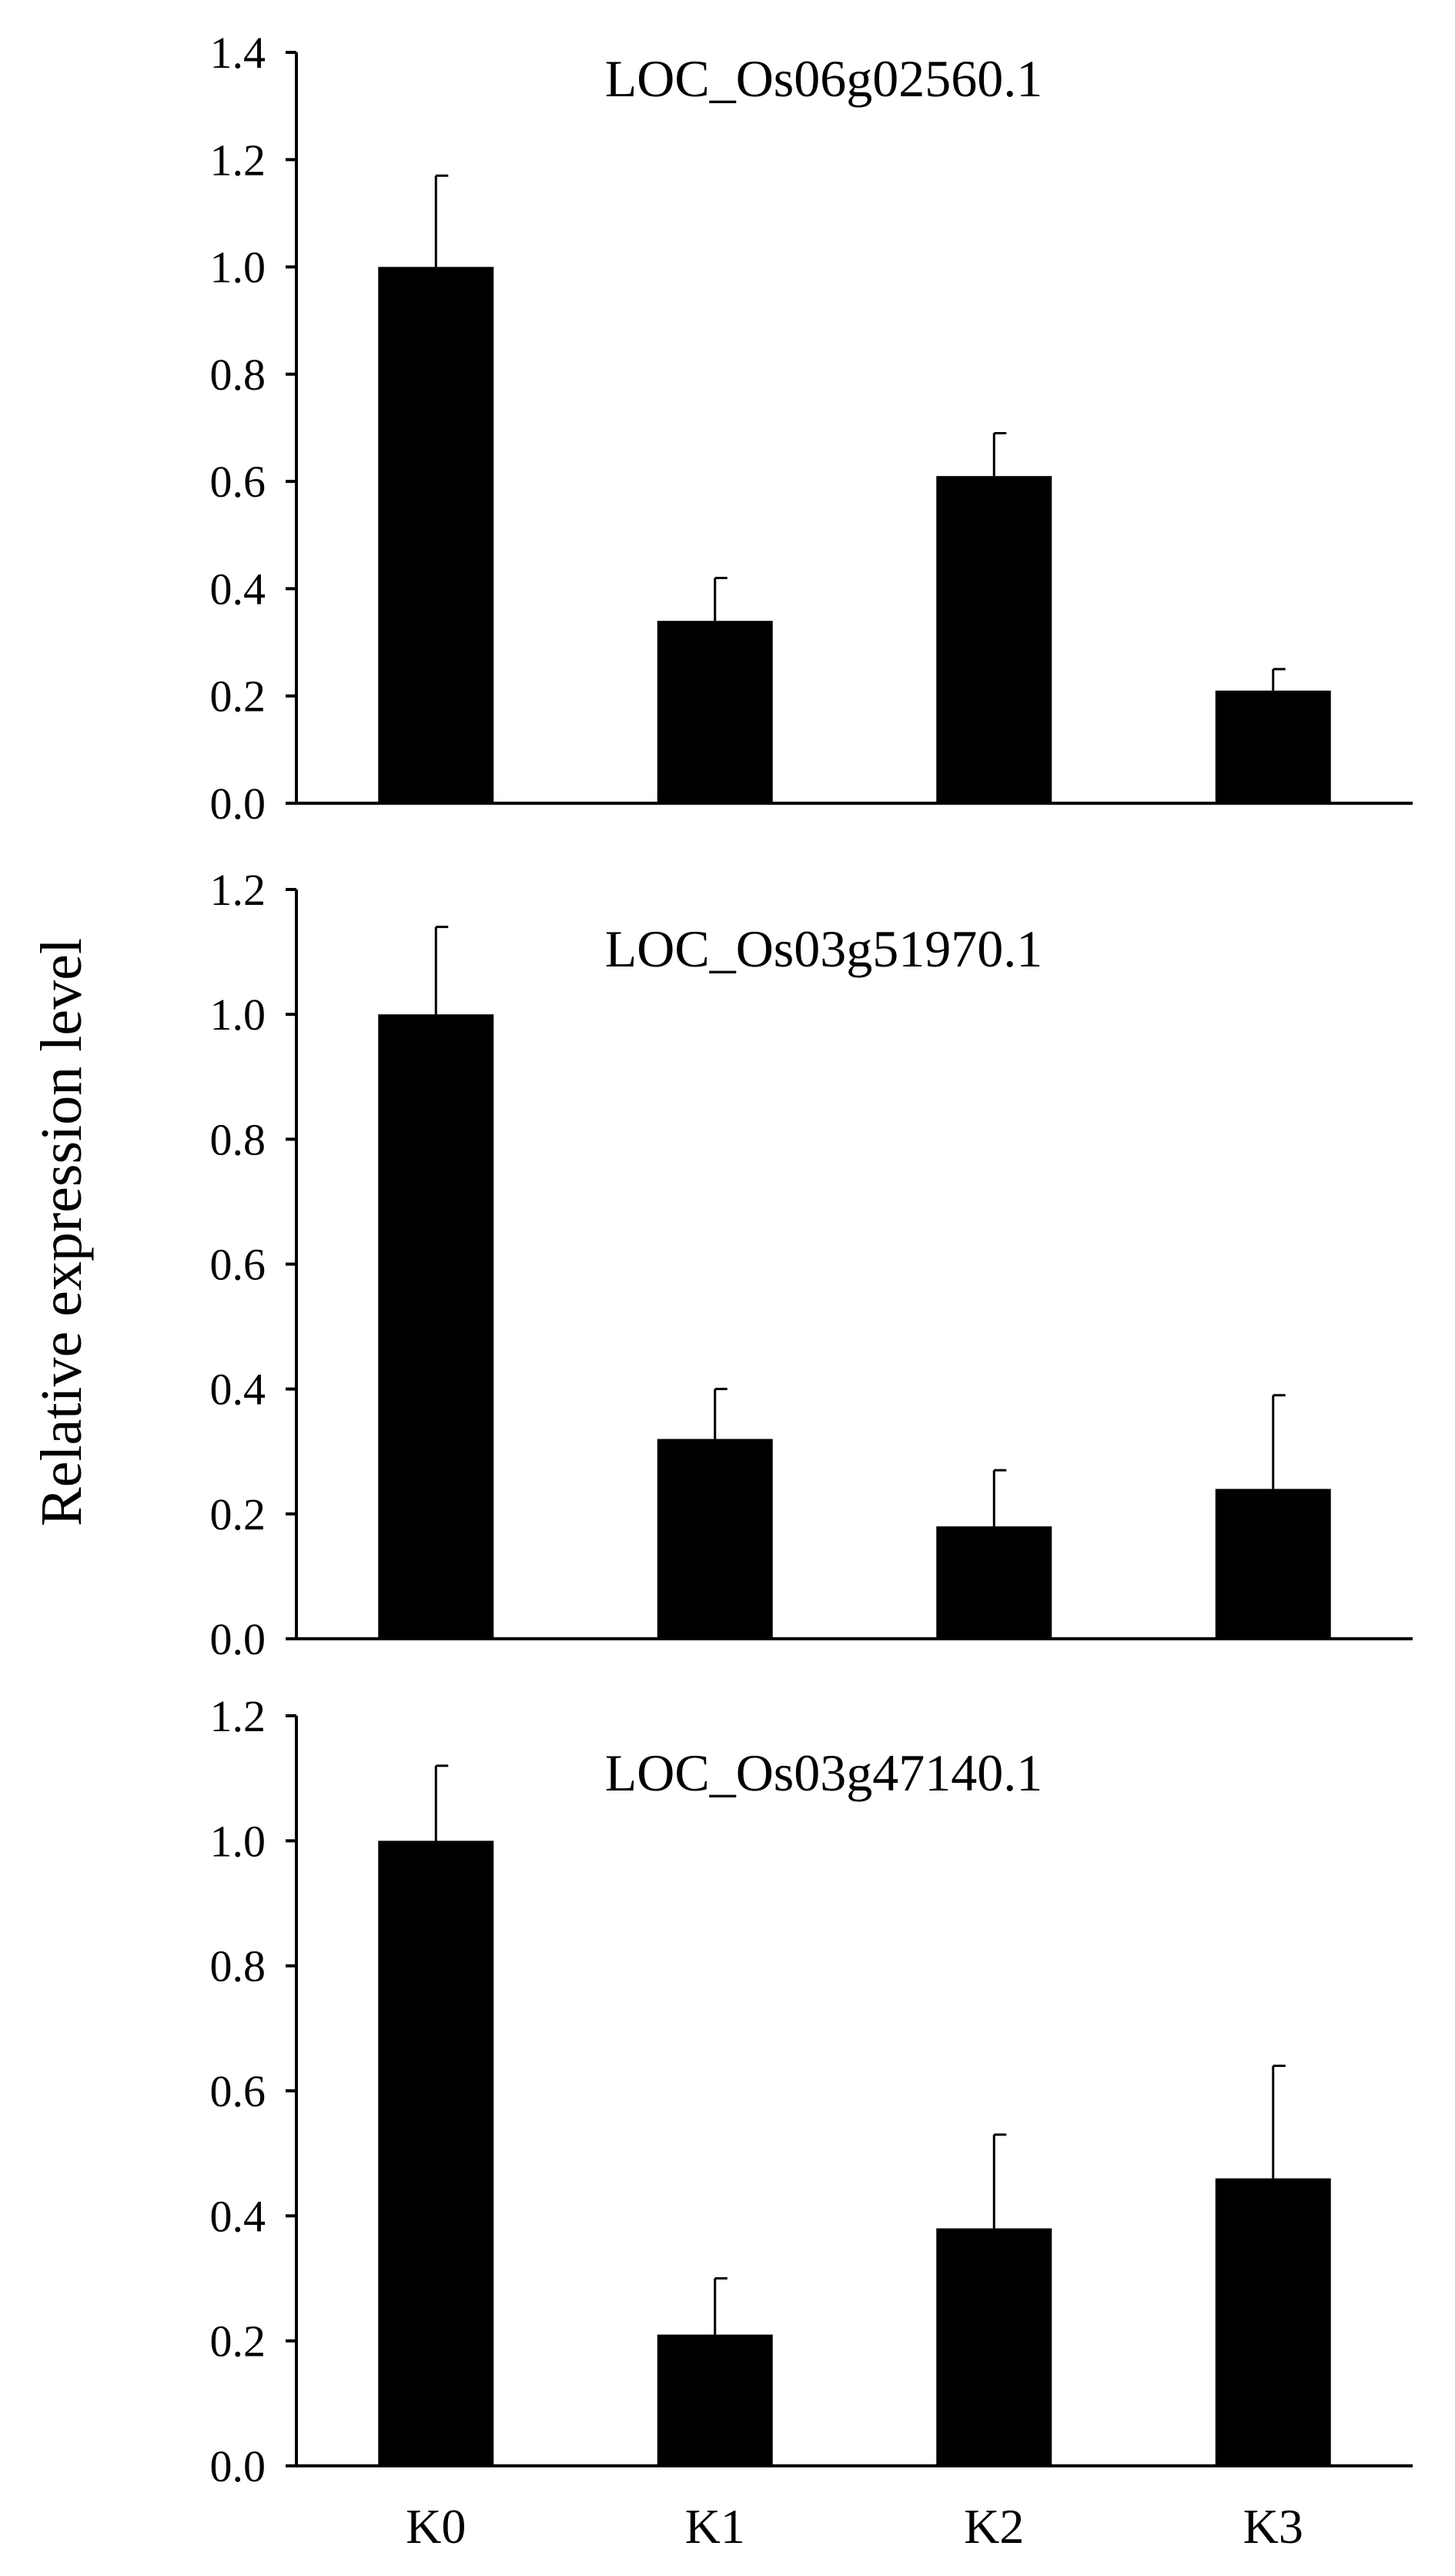 The image size is (1455, 2576). Describe the element at coordinates (824, 949) in the screenshot. I see `panel-title: LOC_Os03g51970.1` at that location.